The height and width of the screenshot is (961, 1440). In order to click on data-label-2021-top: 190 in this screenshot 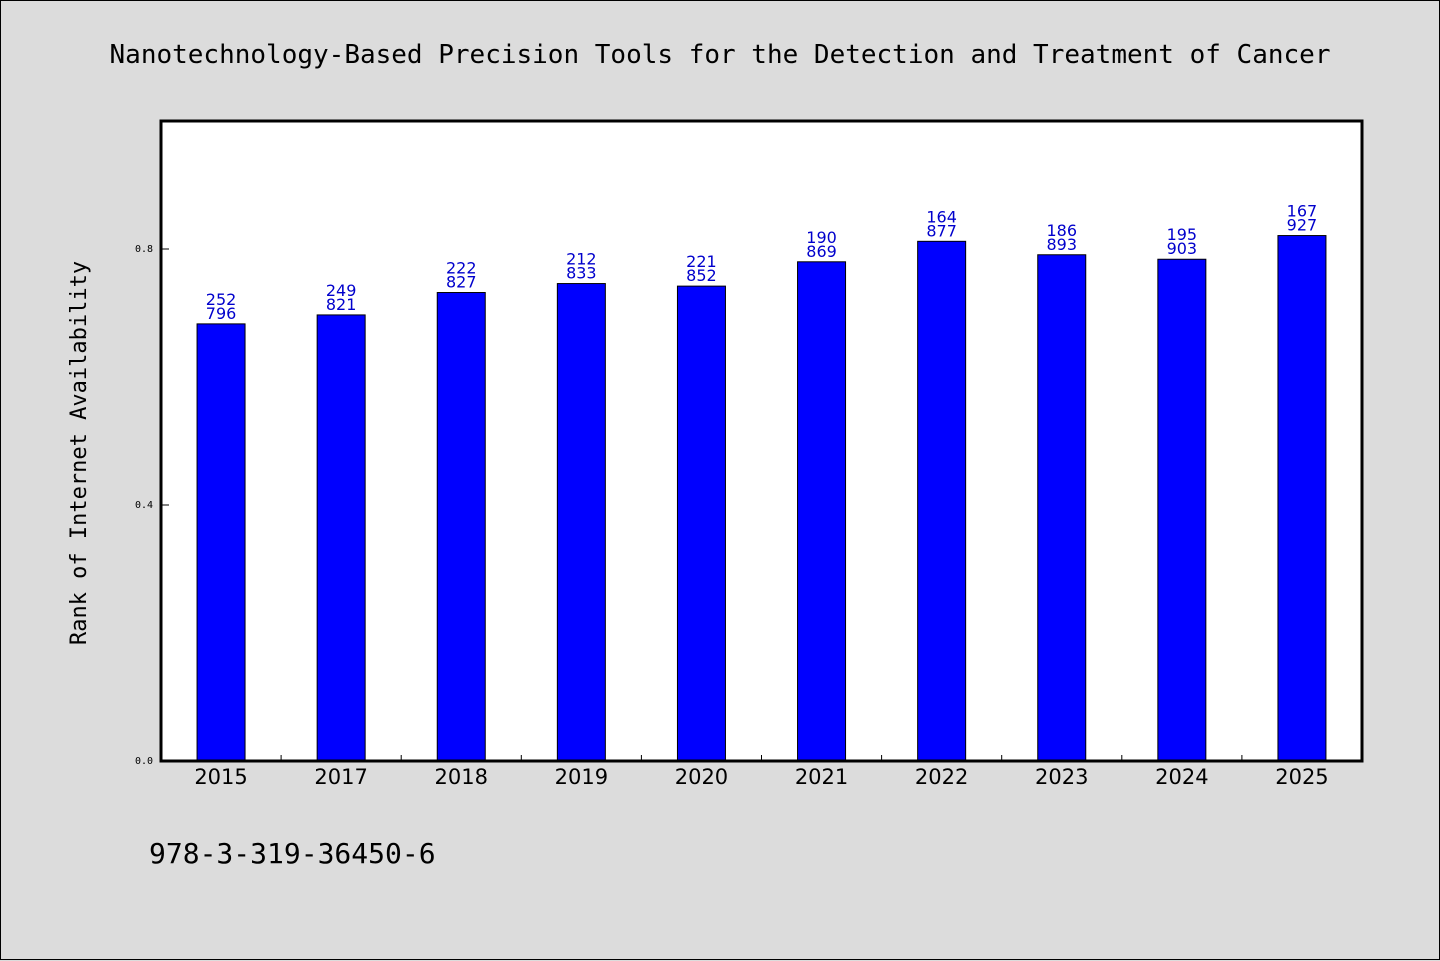, I will do `click(821, 237)`.